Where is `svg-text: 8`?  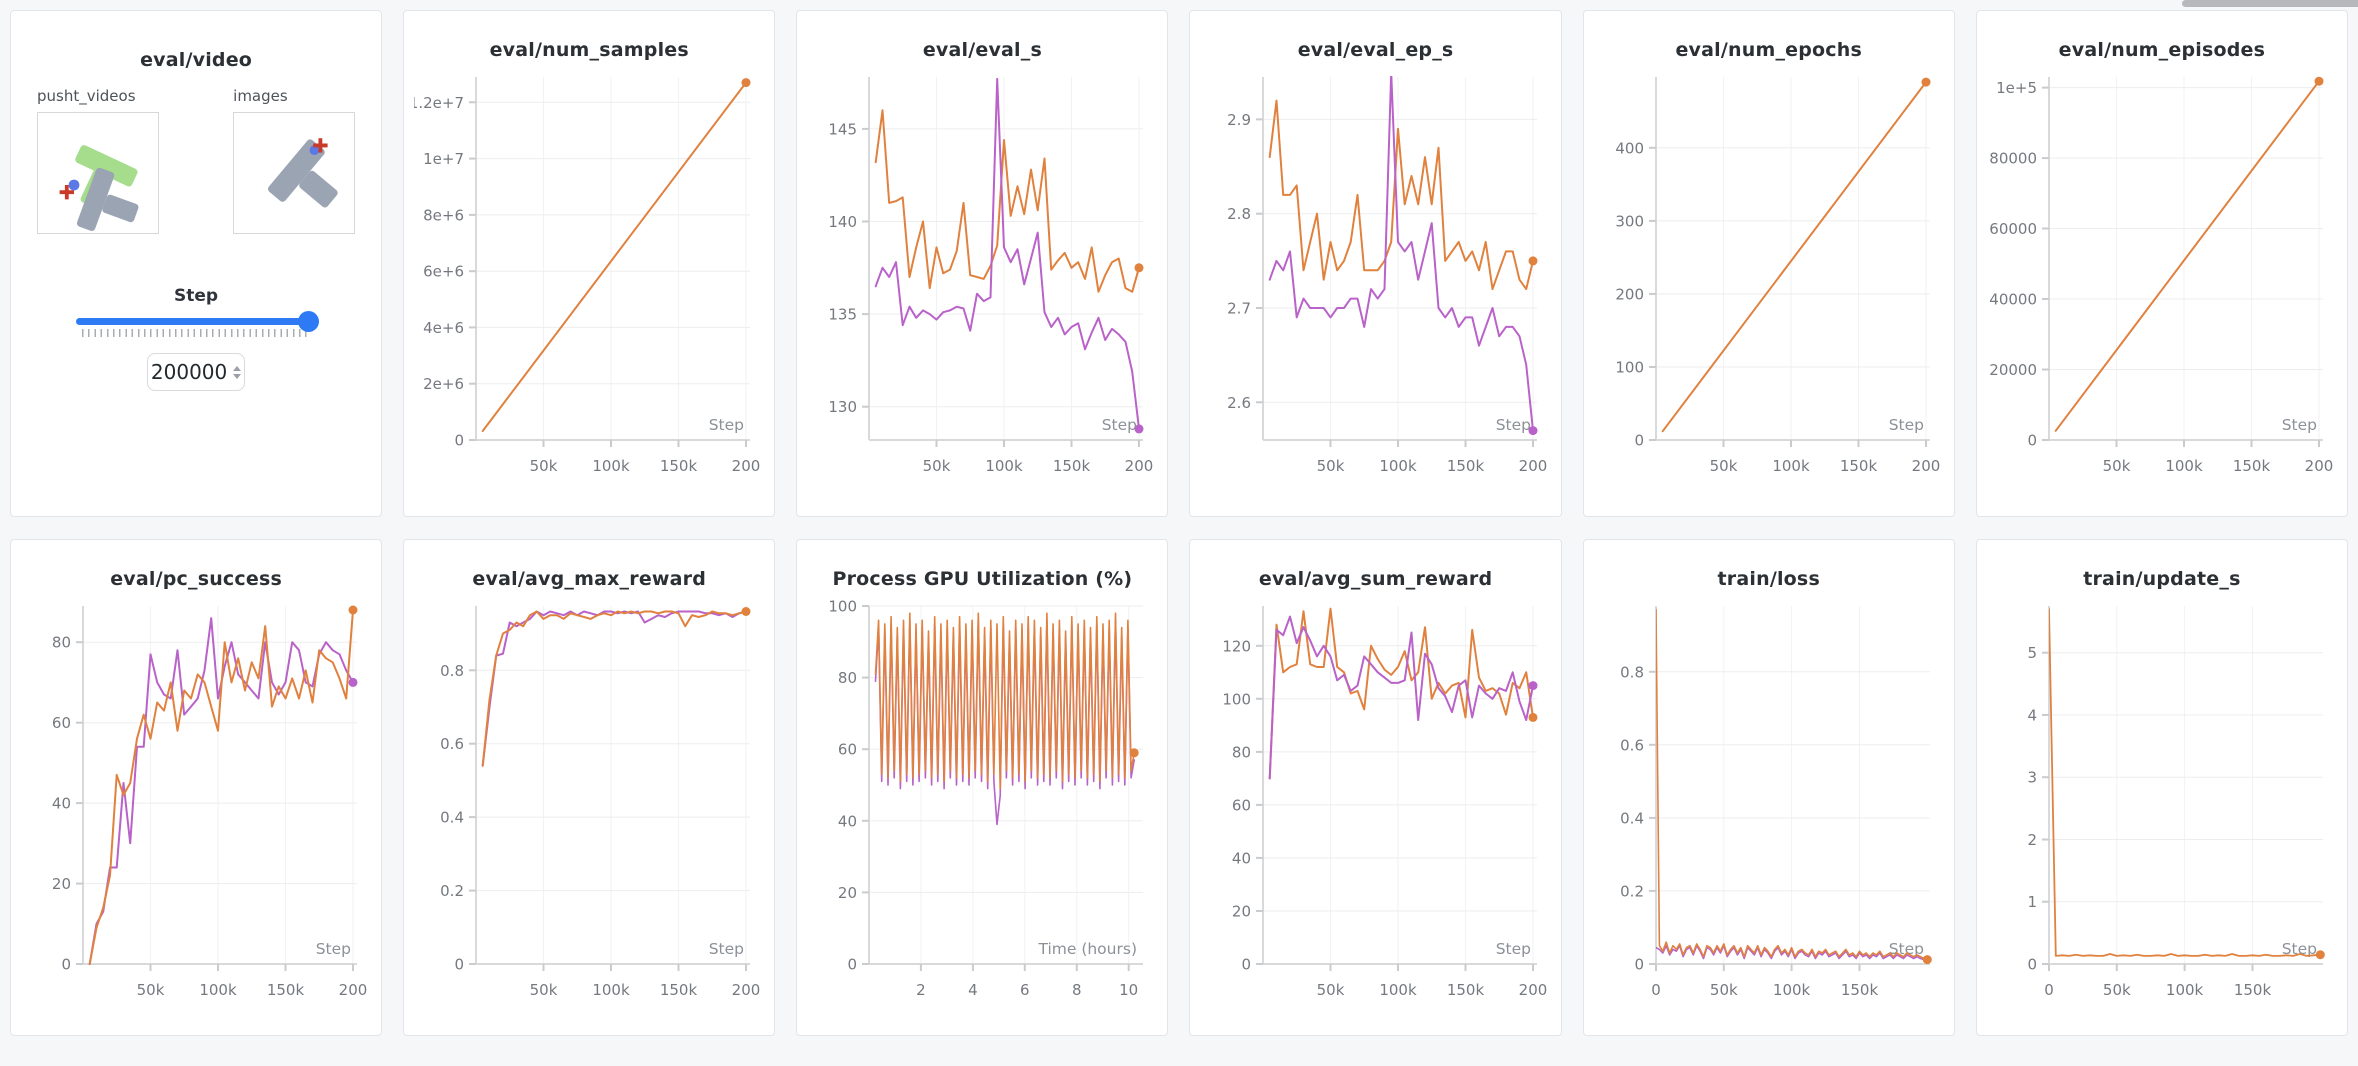
svg-text: 8 is located at coordinates (1077, 990).